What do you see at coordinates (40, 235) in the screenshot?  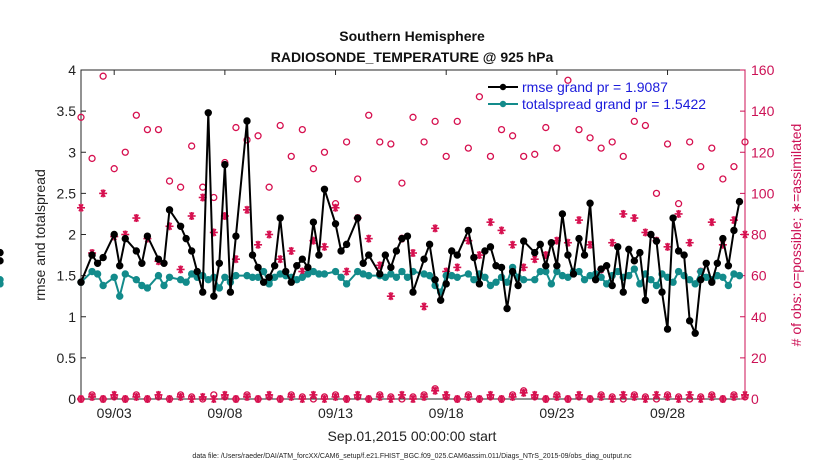 I see `y-axis-label-left: rmse and totalspread` at bounding box center [40, 235].